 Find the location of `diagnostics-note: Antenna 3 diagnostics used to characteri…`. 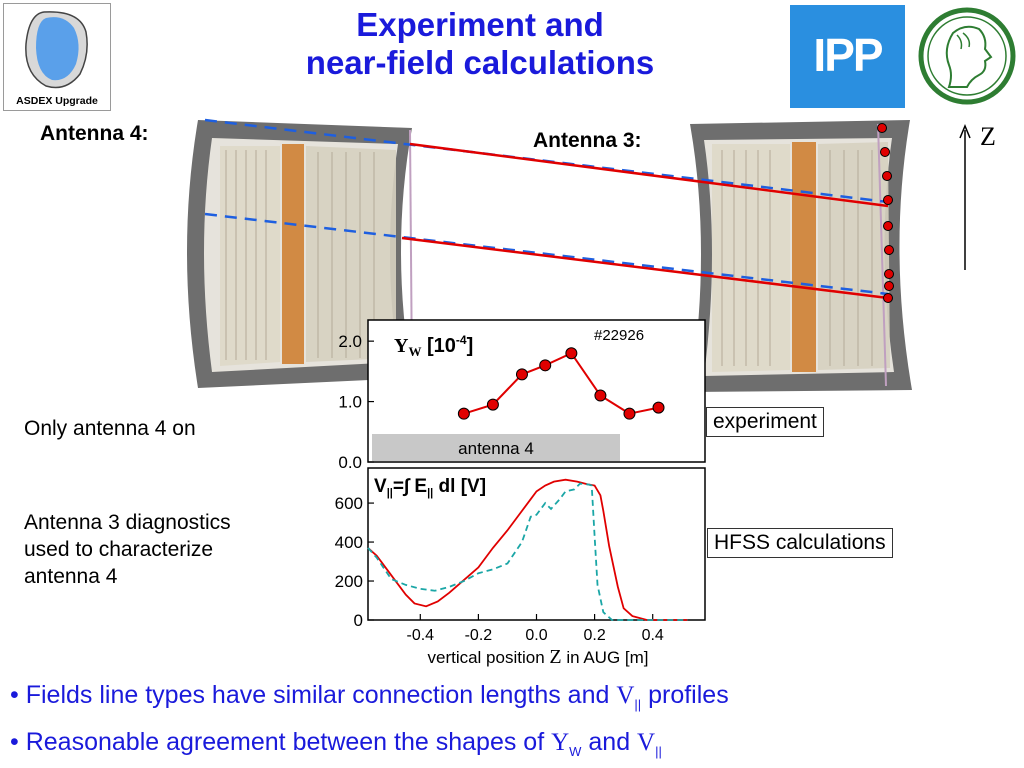

diagnostics-note: Antenna 3 diagnostics used to characteri… is located at coordinates (127, 549).